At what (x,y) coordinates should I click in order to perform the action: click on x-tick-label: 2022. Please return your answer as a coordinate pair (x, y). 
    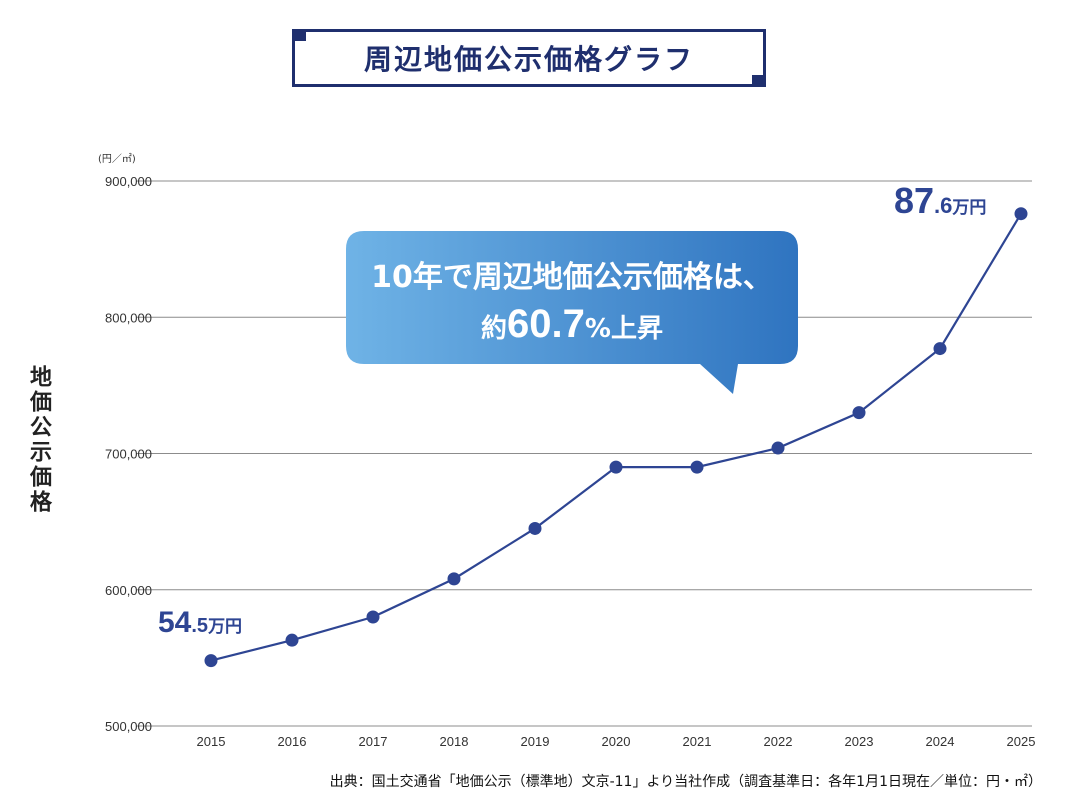
    Looking at the image, I should click on (778, 741).